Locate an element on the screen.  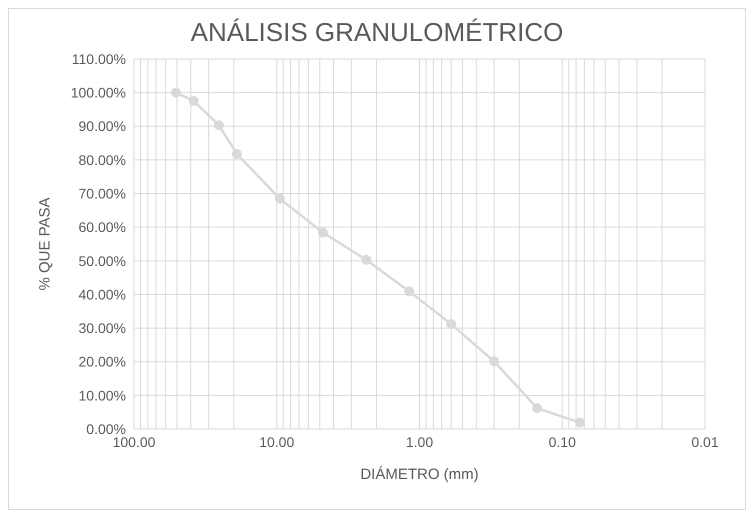
x-tick-label: 0.10 is located at coordinates (562, 442).